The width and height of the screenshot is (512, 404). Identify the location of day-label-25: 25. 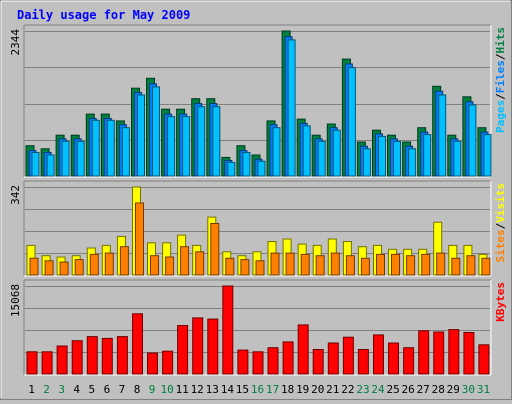
(392, 389).